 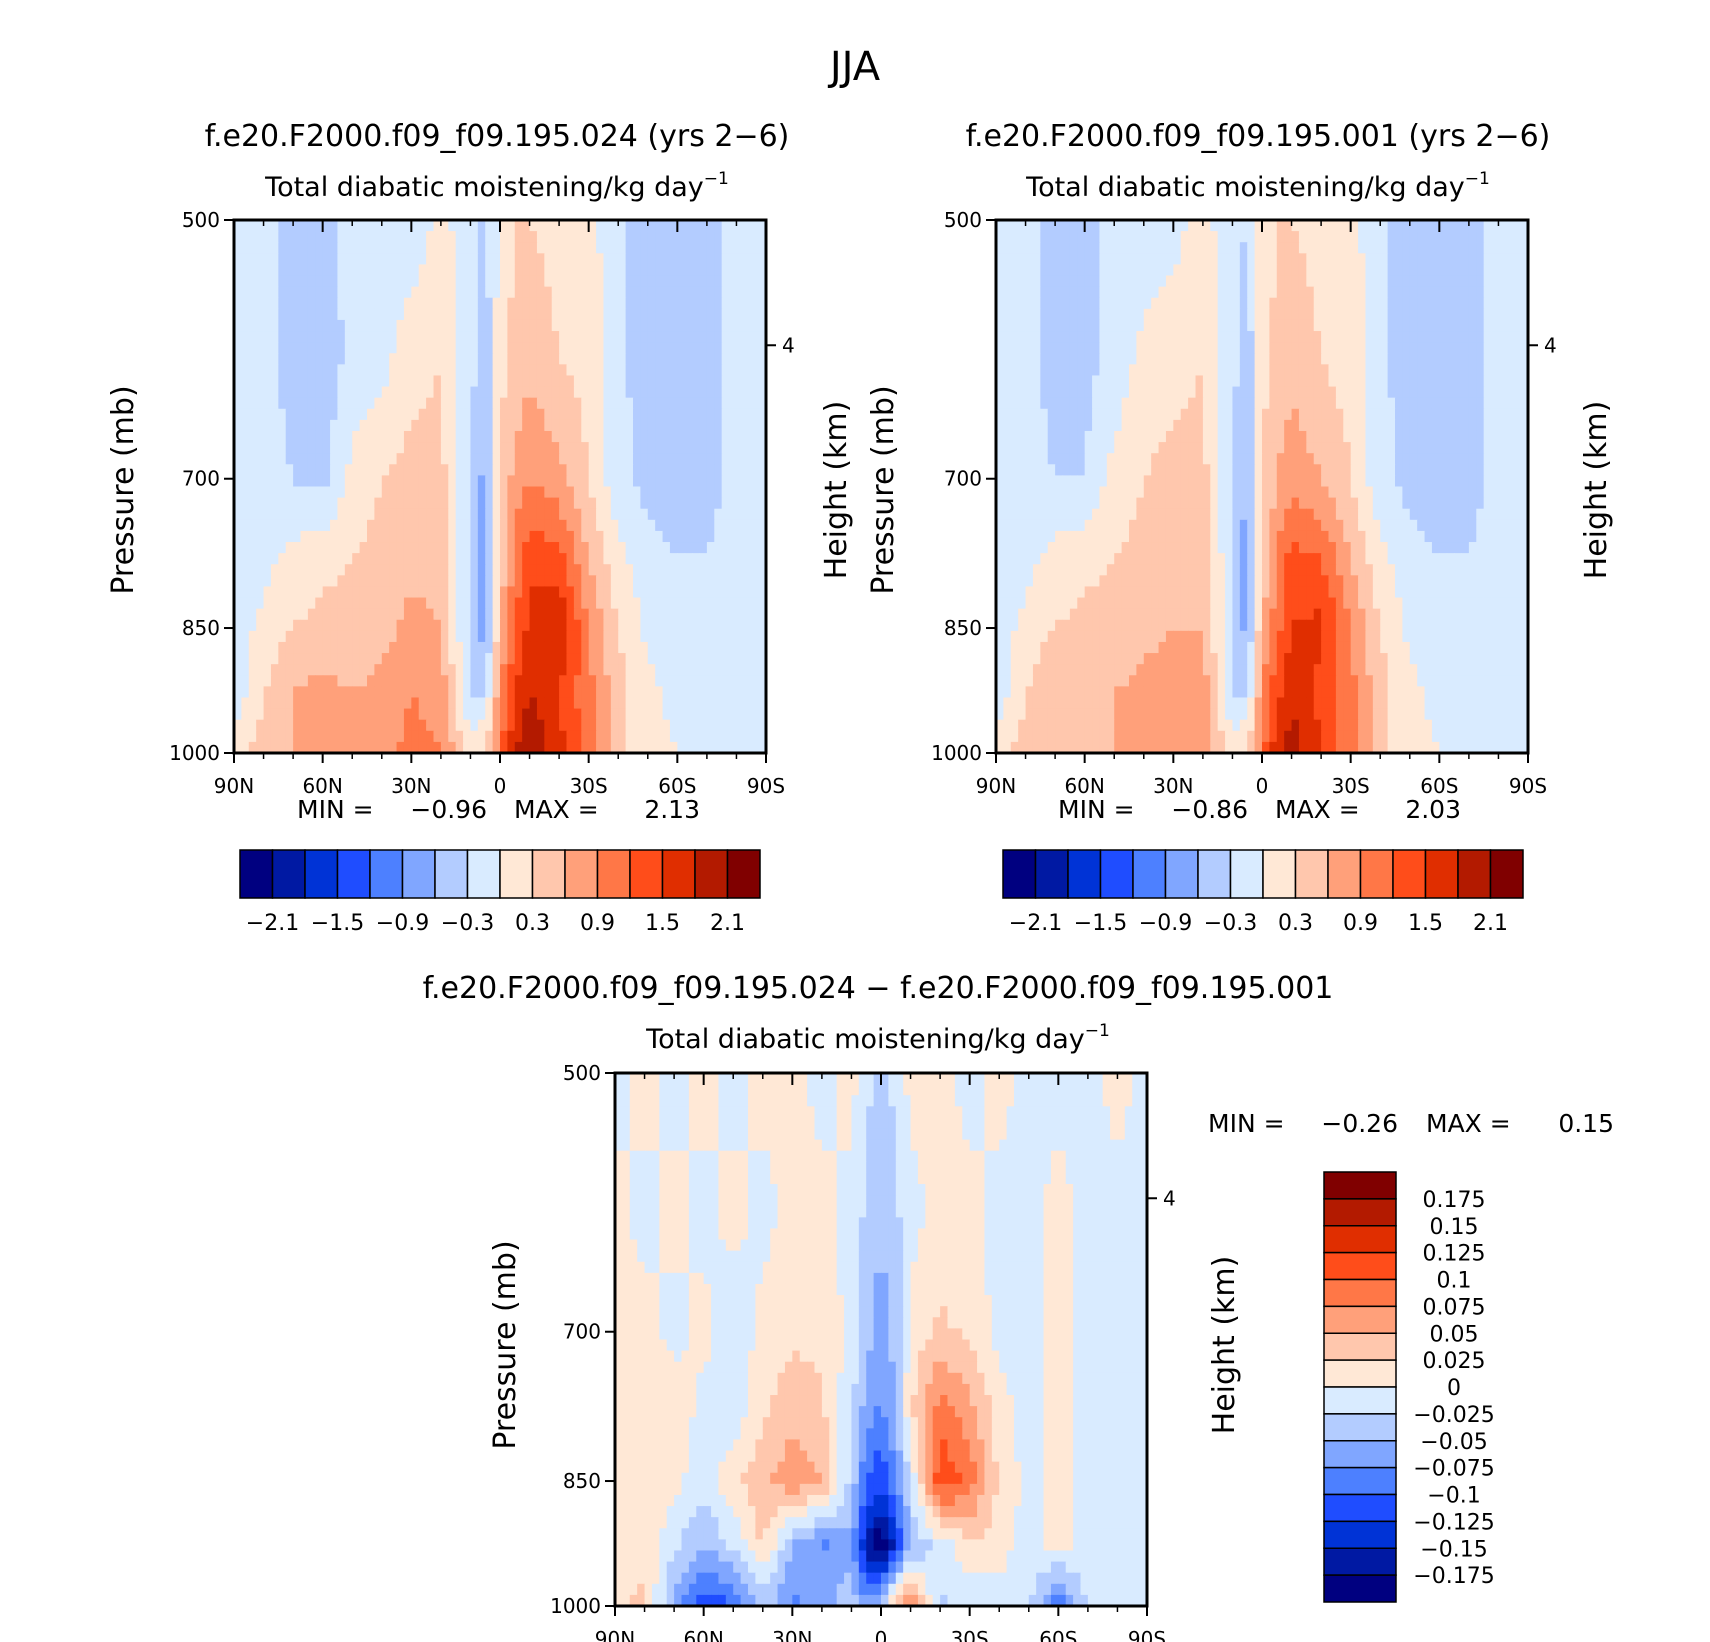 What do you see at coordinates (1258, 136) in the screenshot?
I see `panel-right-title: f.e20.F2000.f09_f09.195.001 (yrs 2−6)` at bounding box center [1258, 136].